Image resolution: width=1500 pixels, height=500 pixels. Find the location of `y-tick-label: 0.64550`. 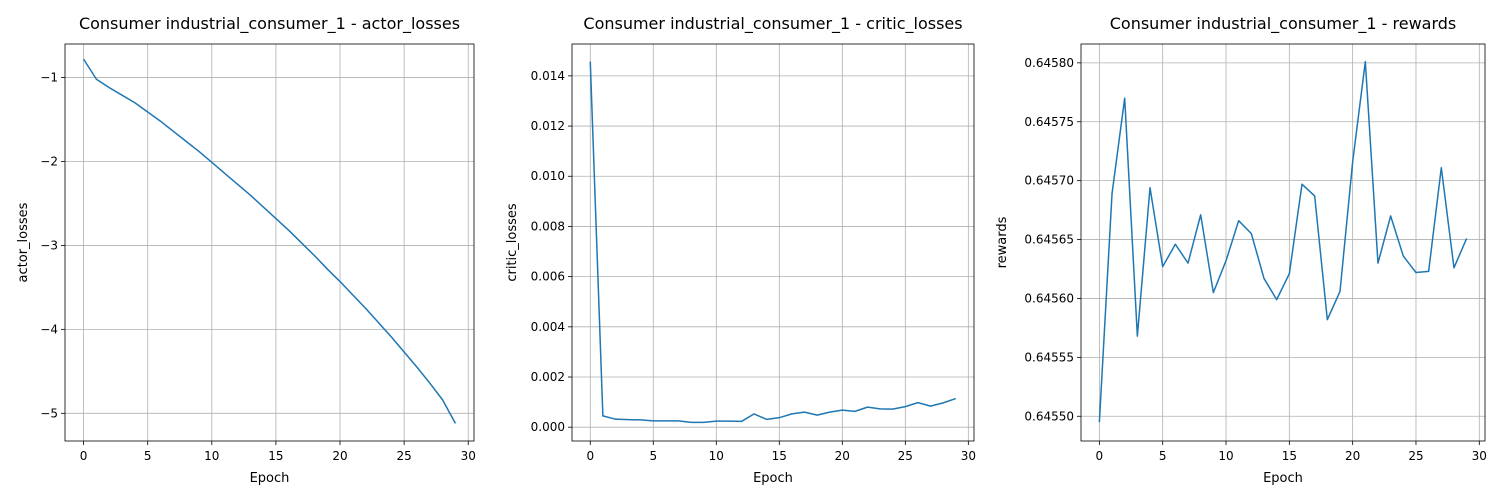

y-tick-label: 0.64550 is located at coordinates (1049, 416).